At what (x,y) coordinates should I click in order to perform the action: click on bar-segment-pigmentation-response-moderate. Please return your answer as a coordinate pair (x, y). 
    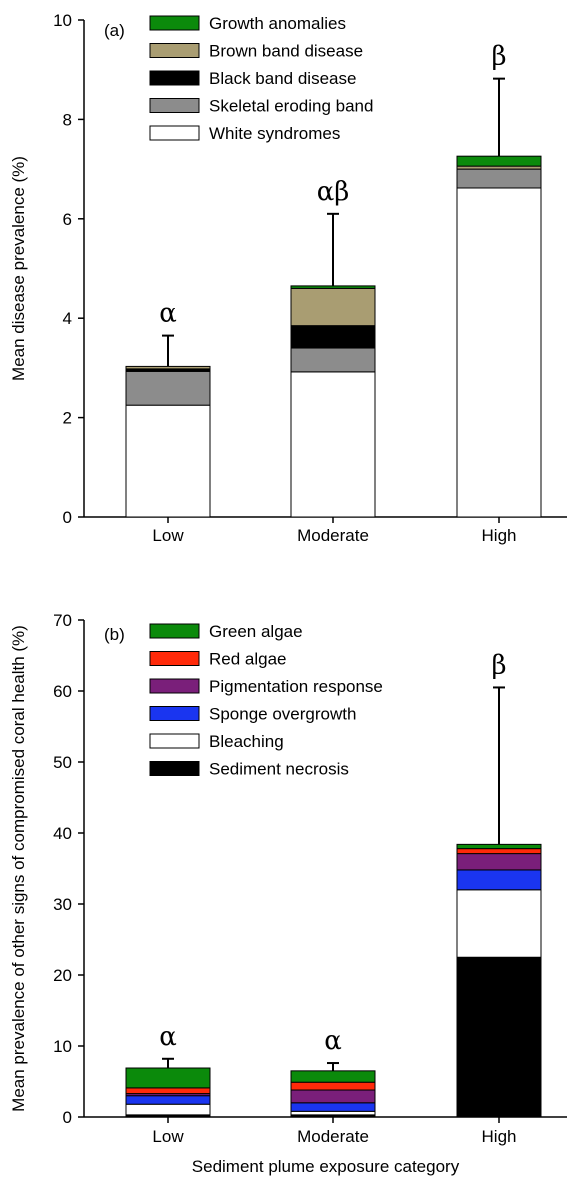
    Looking at the image, I should click on (333, 1096).